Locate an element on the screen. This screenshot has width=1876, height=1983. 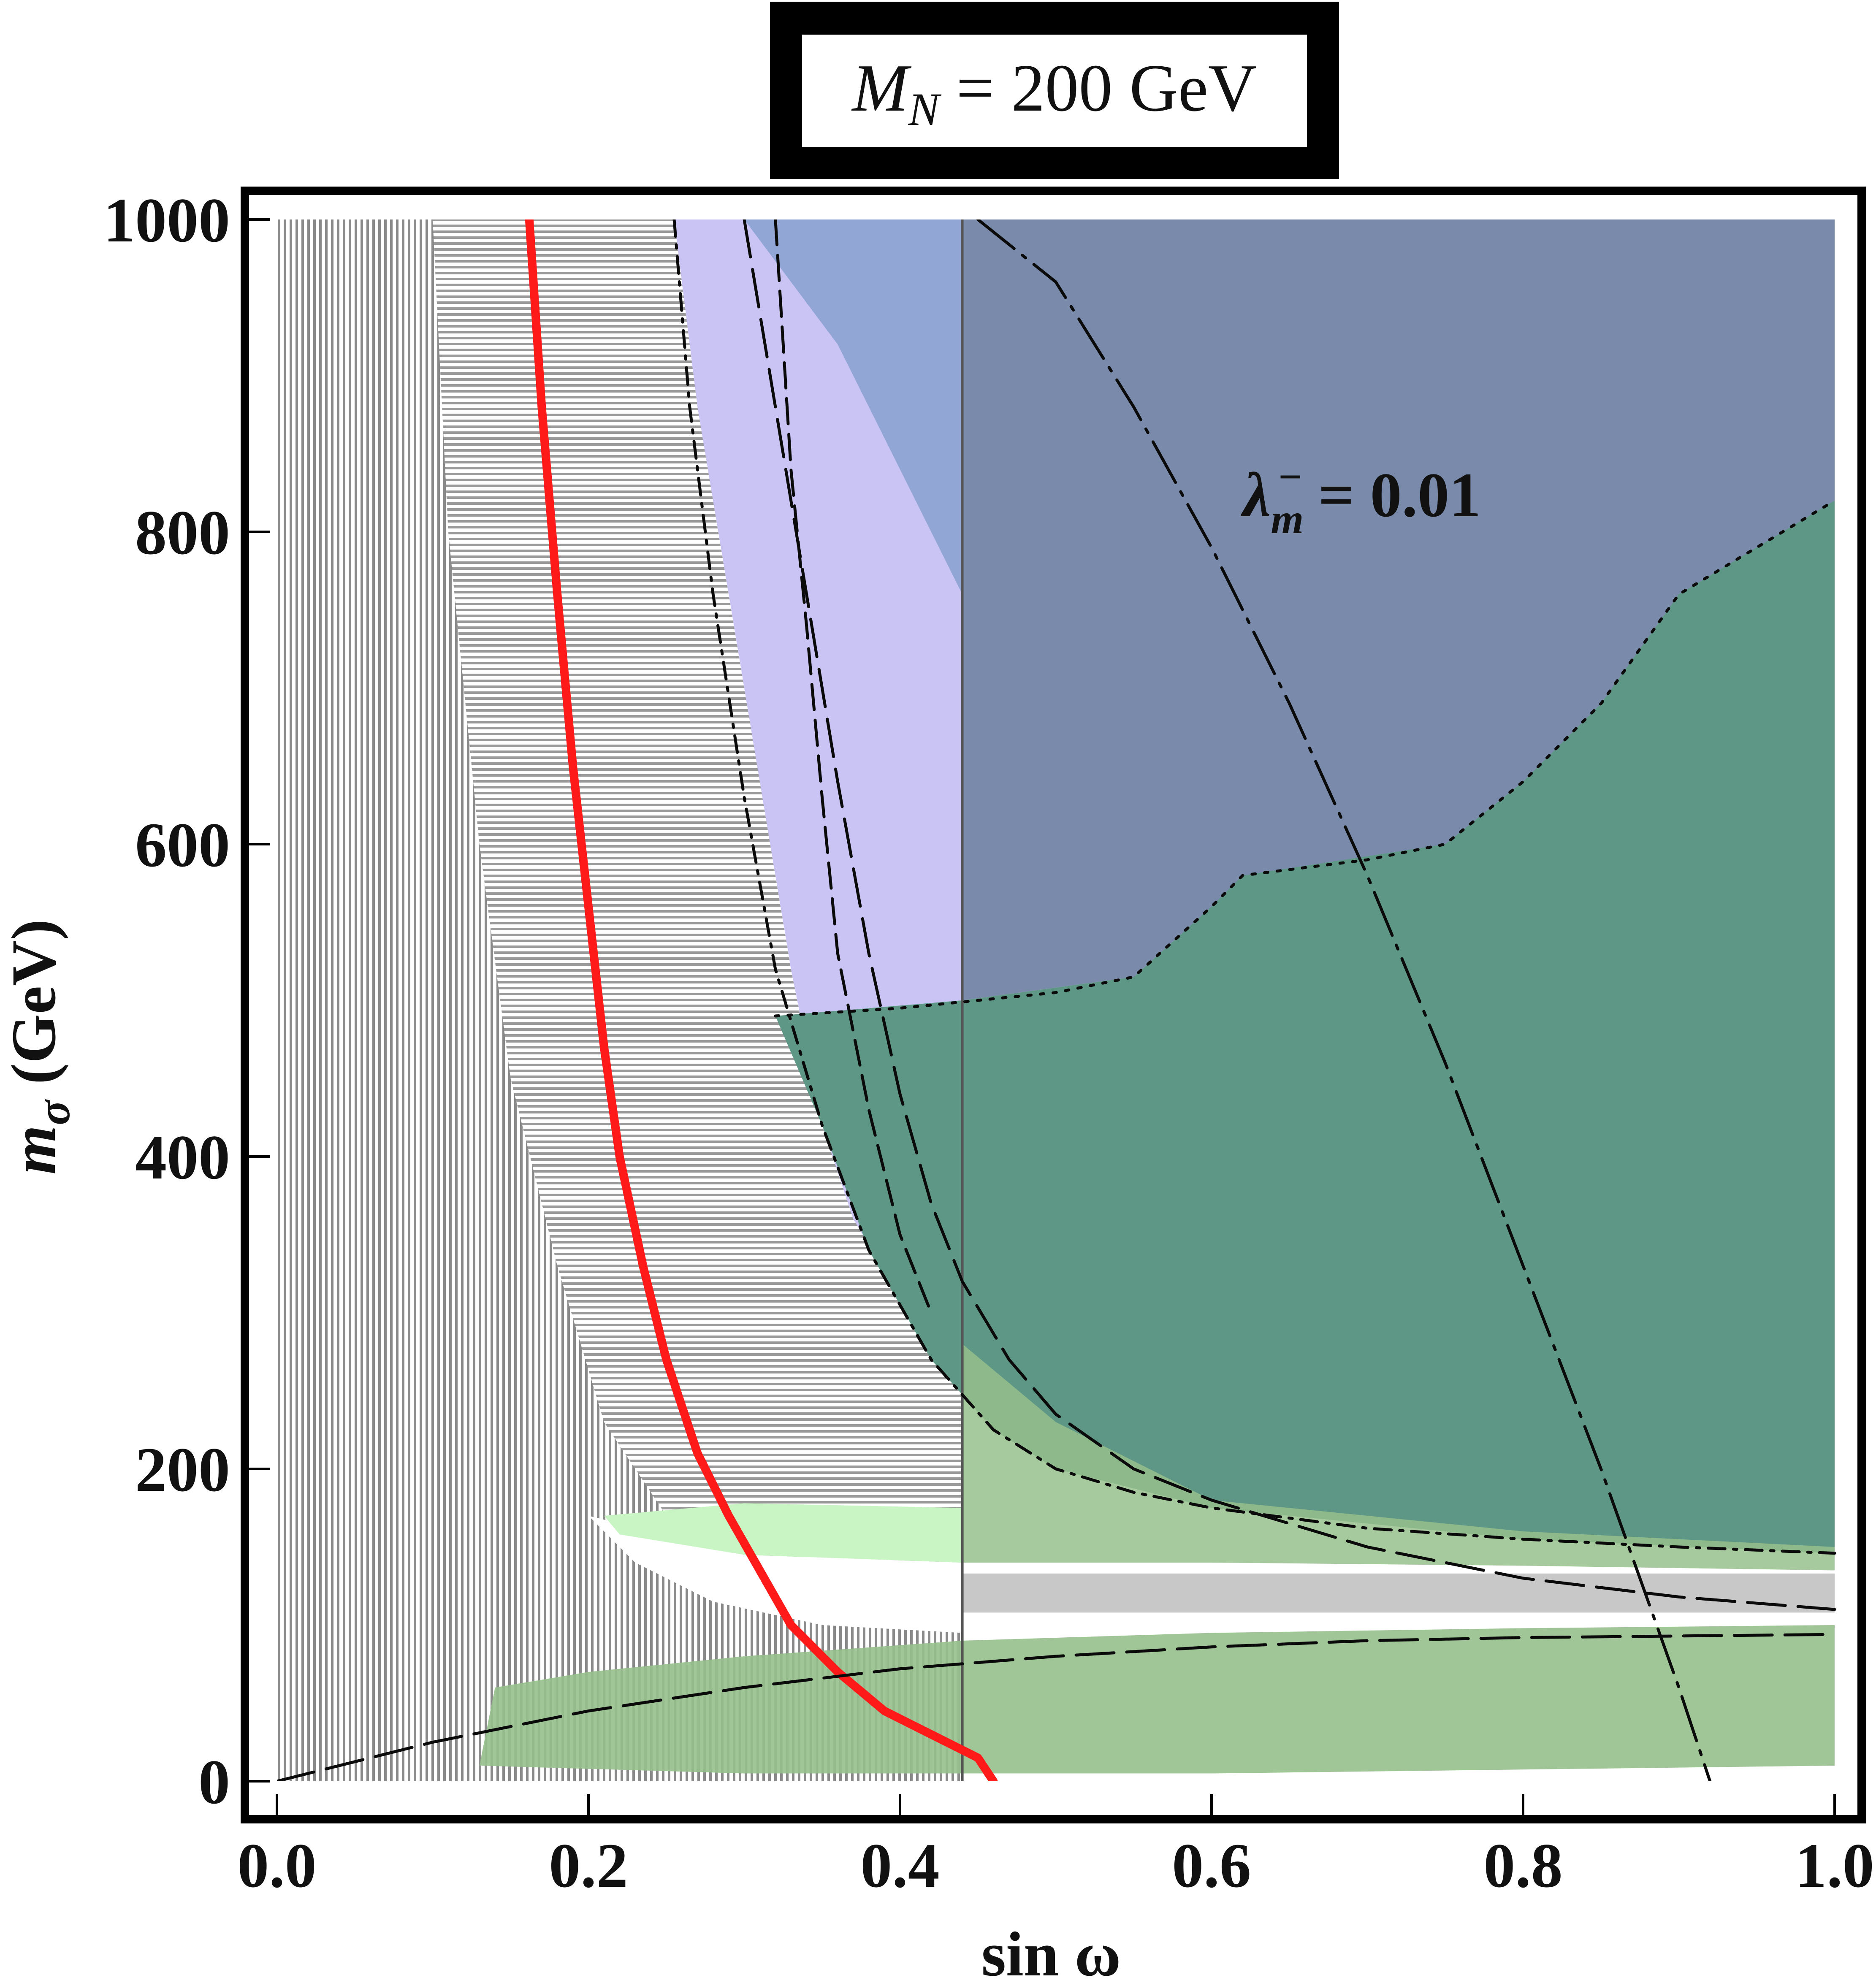
lambda-annotation: λm− = 0.01 is located at coordinates (1360, 498).